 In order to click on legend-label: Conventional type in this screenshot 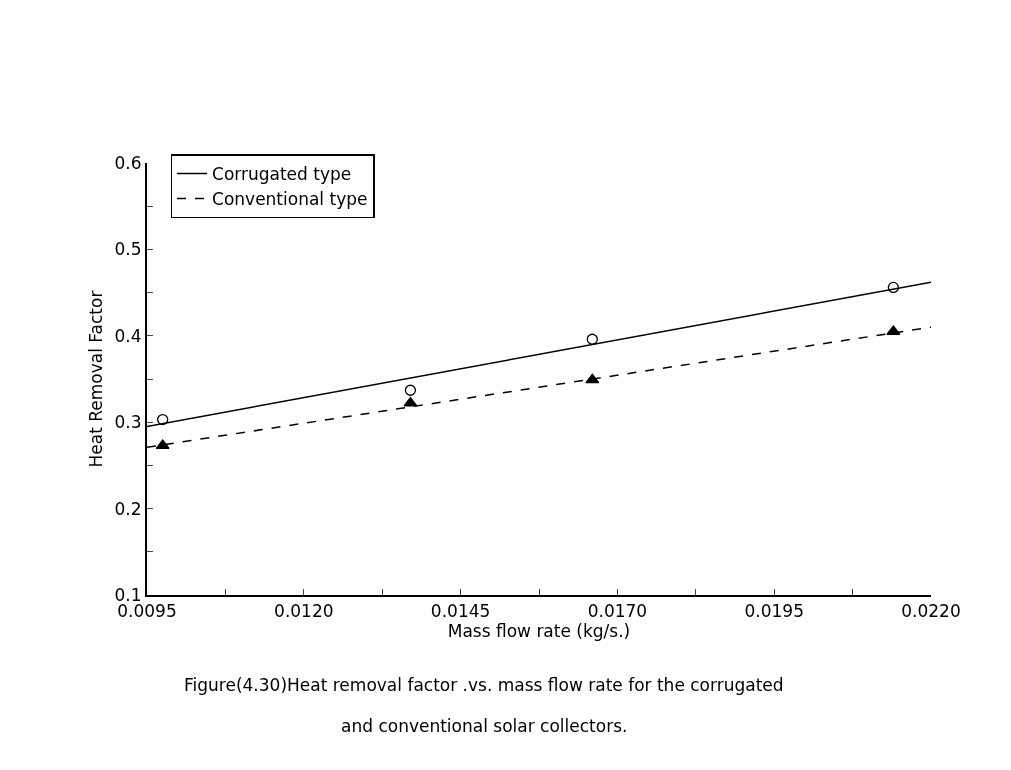, I will do `click(290, 199)`.